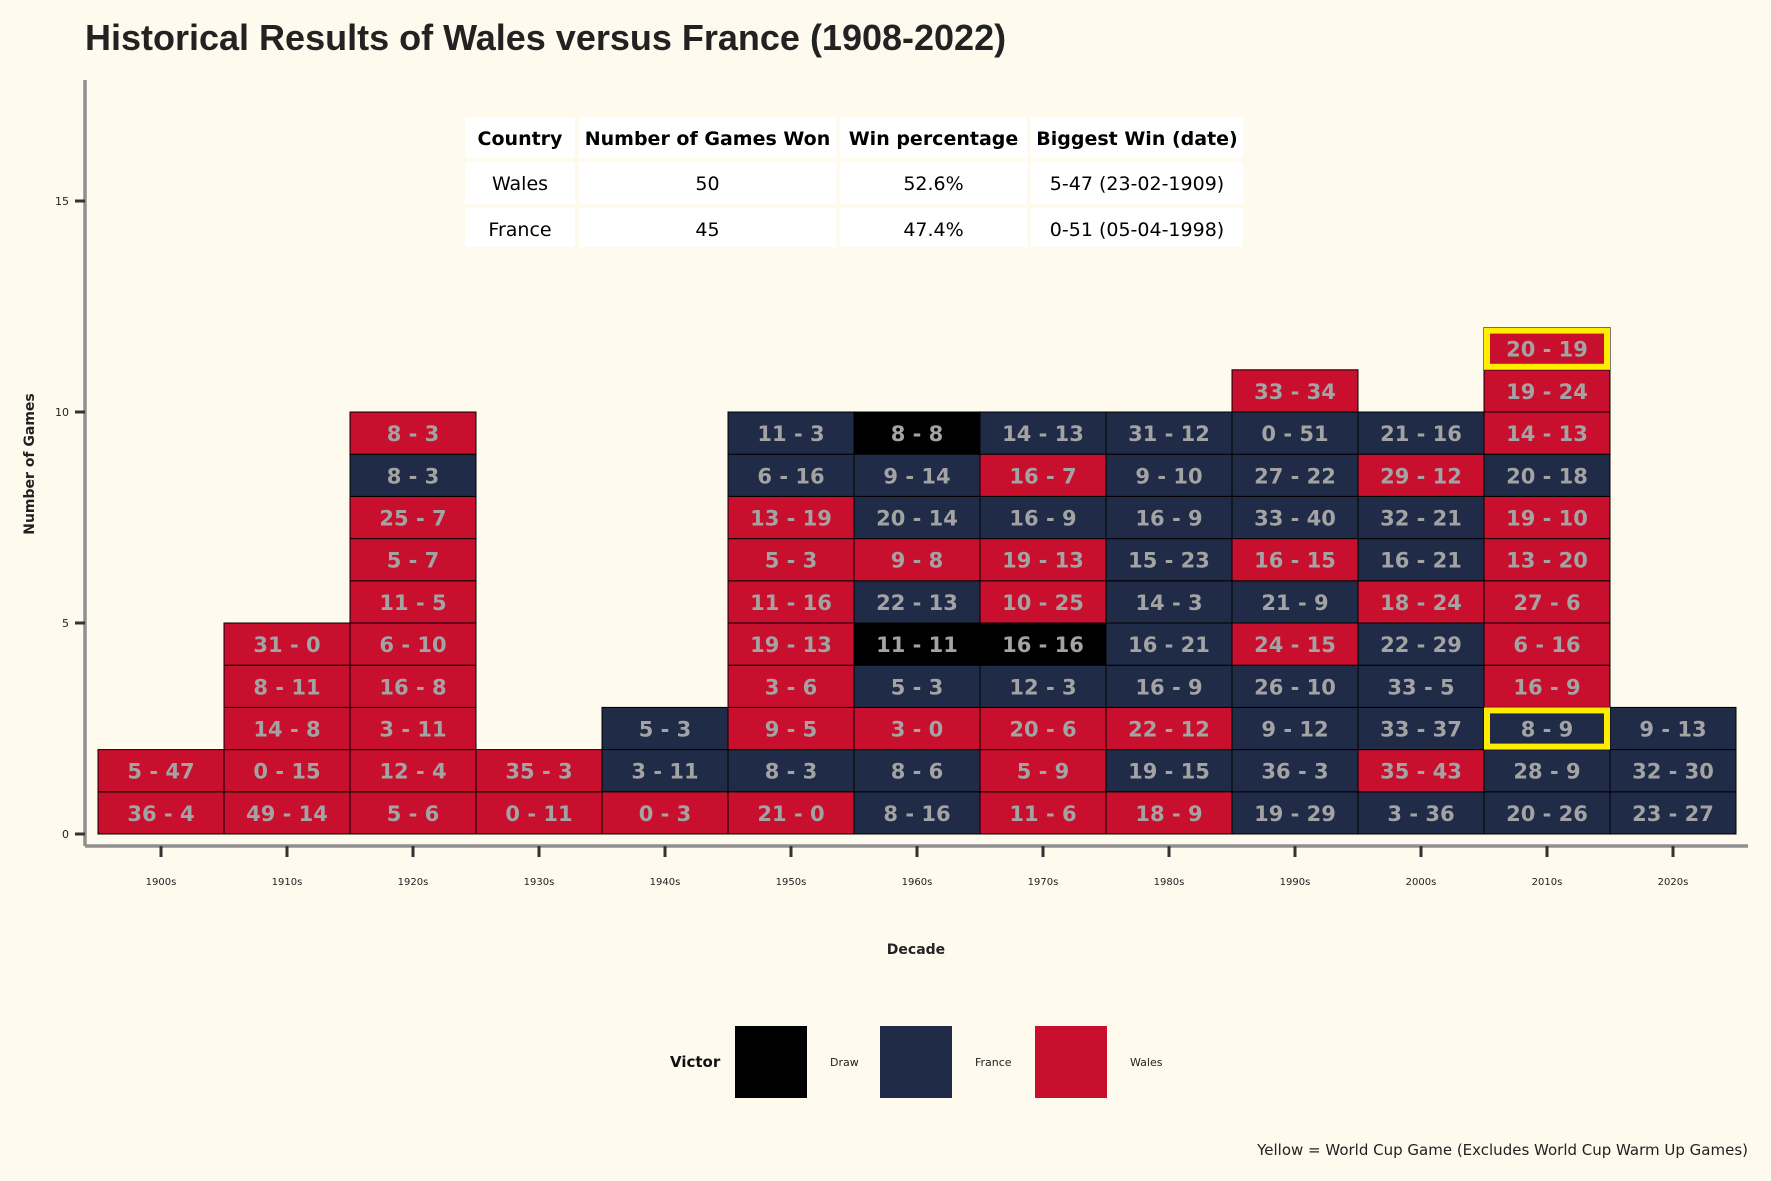 The image size is (1771, 1181). Describe the element at coordinates (791, 730) in the screenshot. I see `score-label: 9 - 5` at that location.